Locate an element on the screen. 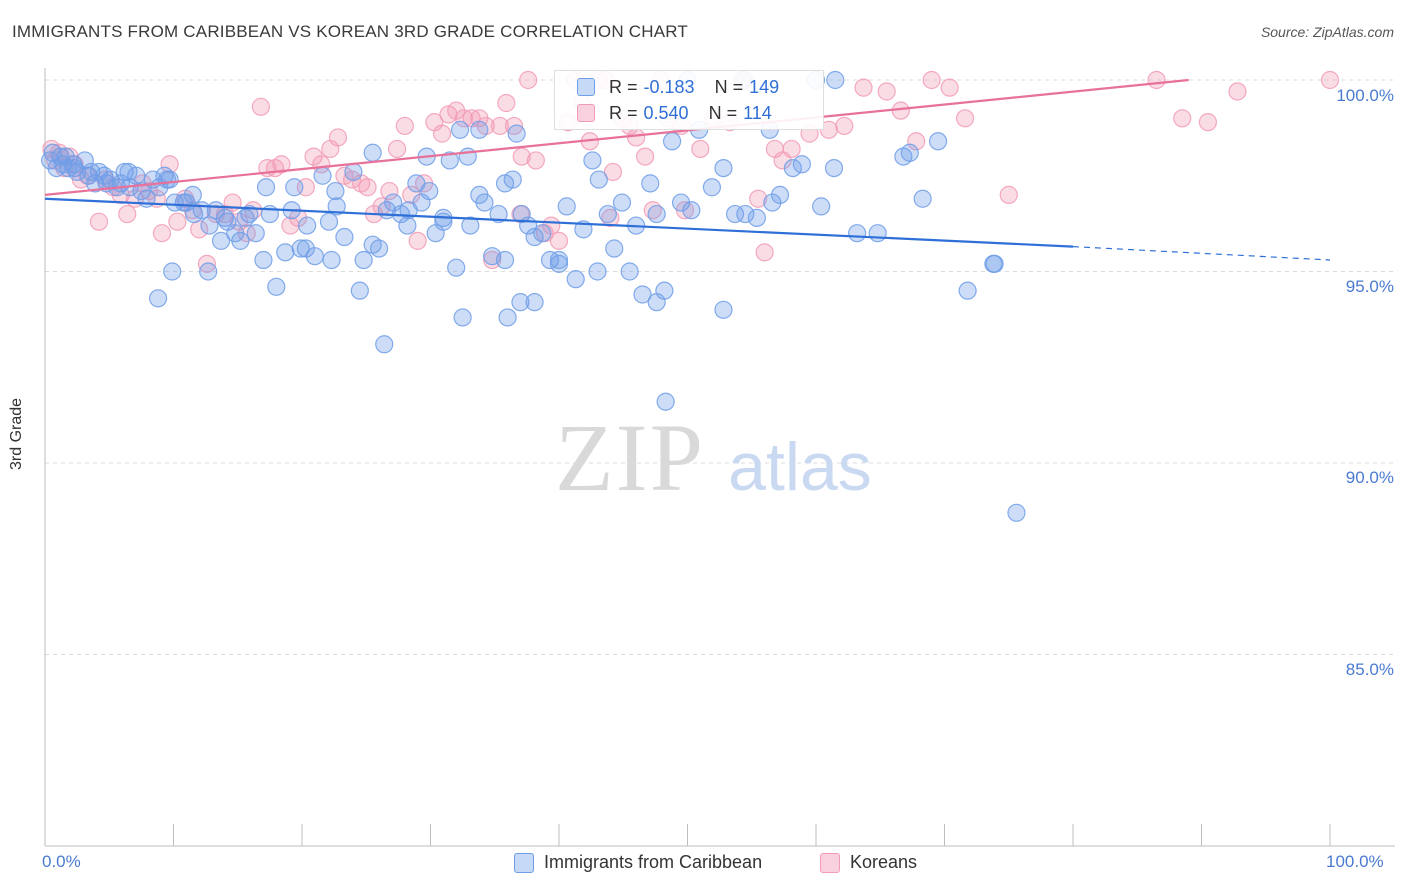 The width and height of the screenshot is (1406, 892). koreans-legend-swatch is located at coordinates (830, 862).